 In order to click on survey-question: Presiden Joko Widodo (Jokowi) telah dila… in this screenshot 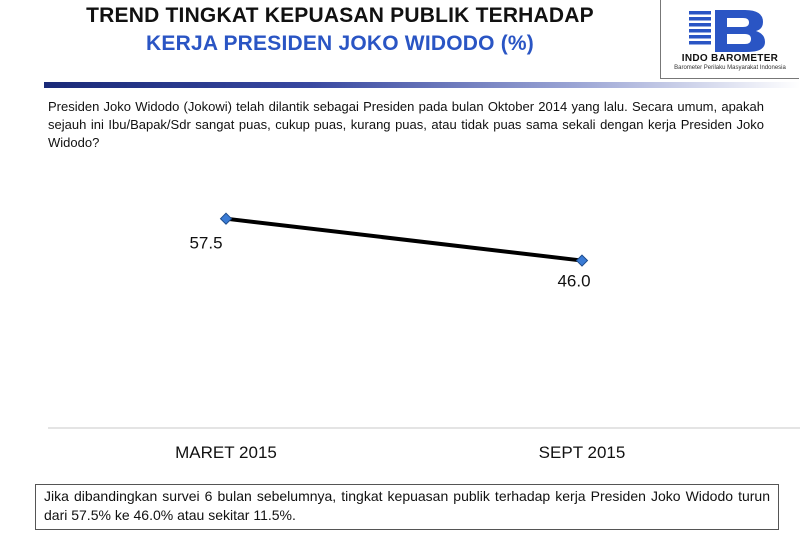, I will do `click(406, 124)`.